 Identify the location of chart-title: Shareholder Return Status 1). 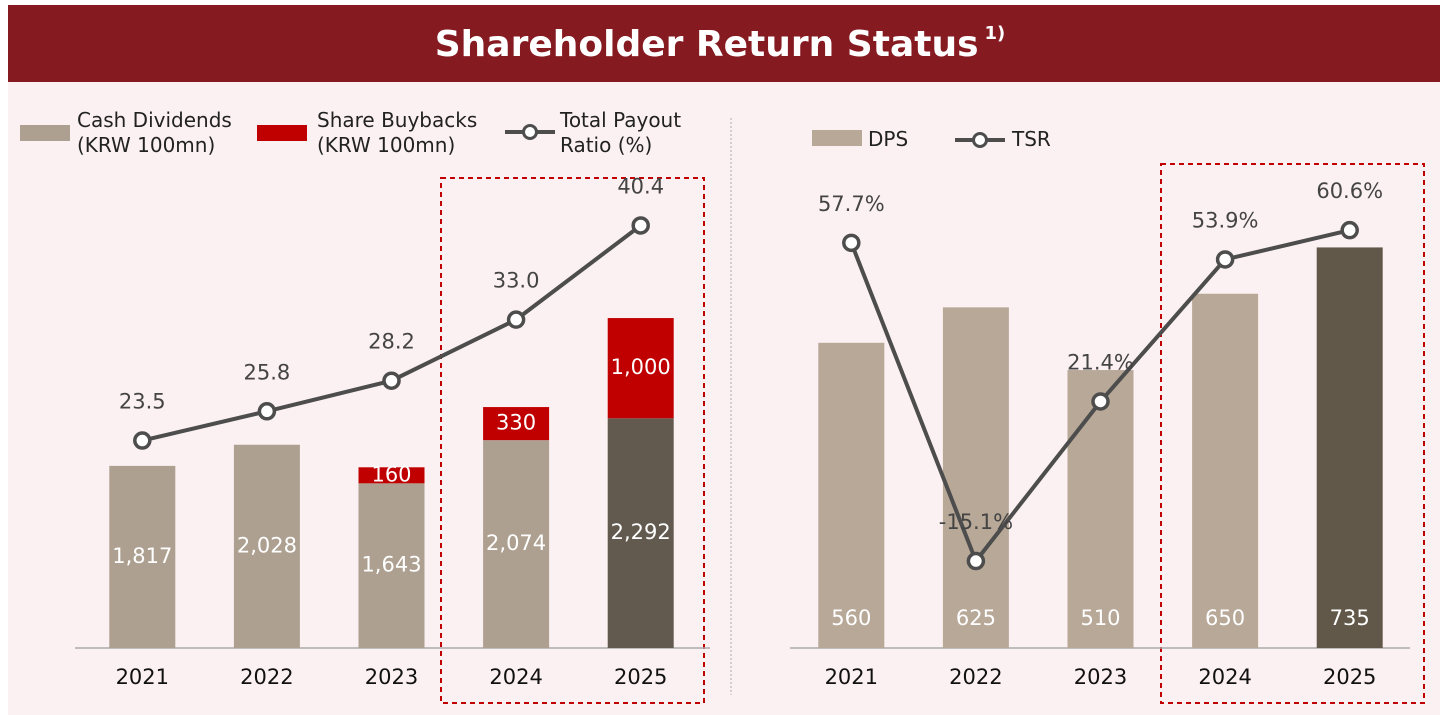
(720, 44).